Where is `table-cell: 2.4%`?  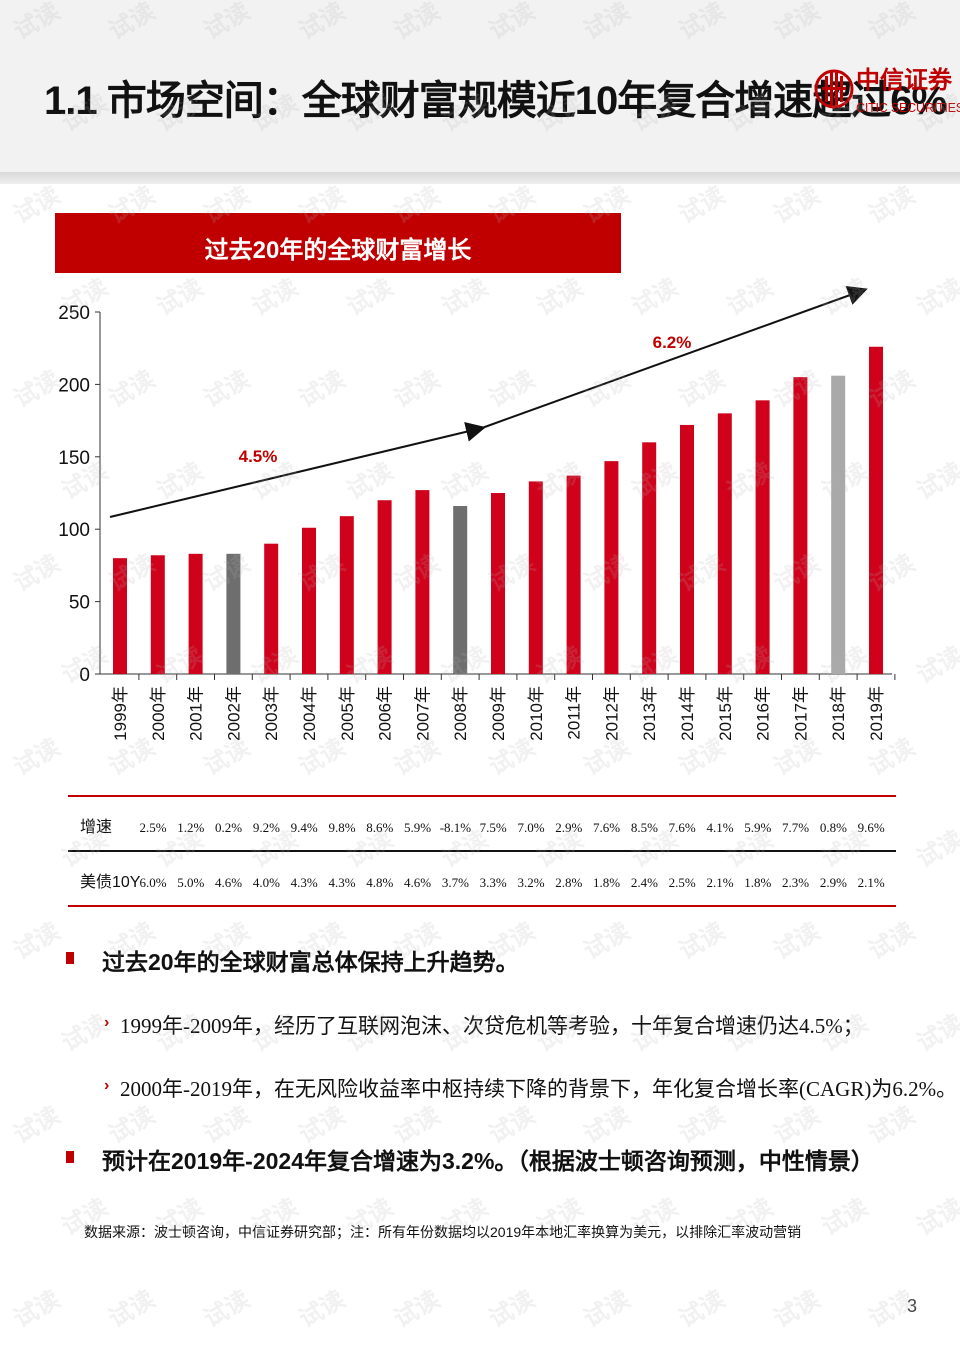
table-cell: 2.4% is located at coordinates (644, 882).